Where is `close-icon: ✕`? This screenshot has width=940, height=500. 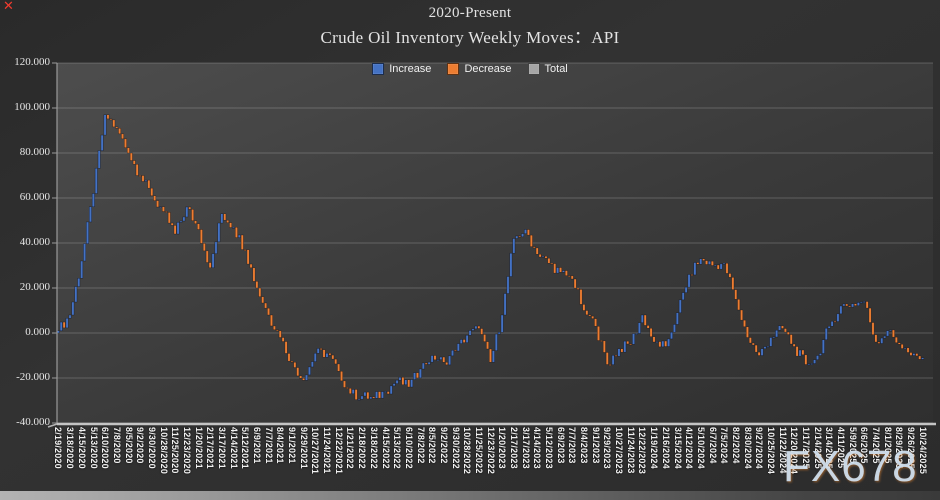
close-icon: ✕ is located at coordinates (8, 7).